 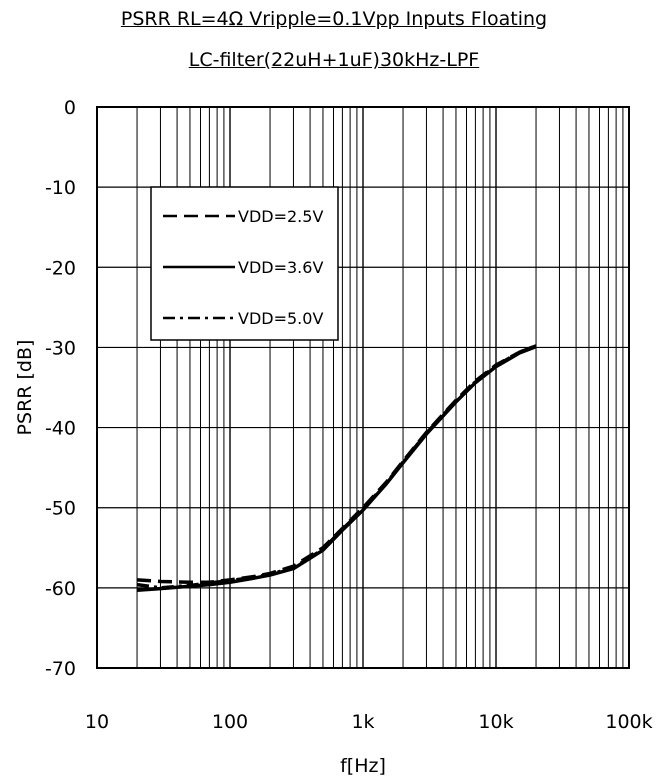 What do you see at coordinates (495, 722) in the screenshot?
I see `x-tick-label: 10k` at bounding box center [495, 722].